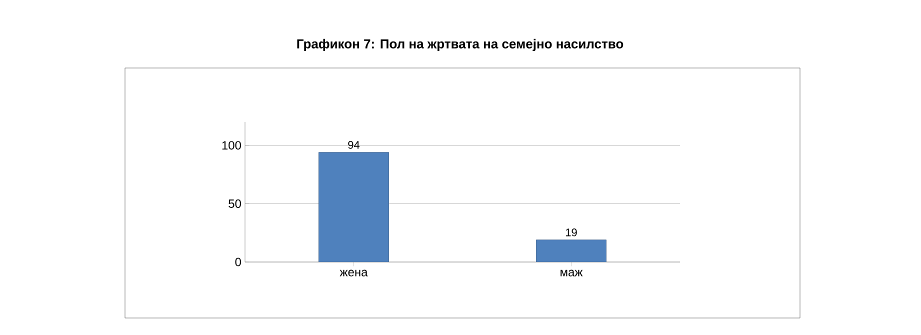  What do you see at coordinates (232, 145) in the screenshot?
I see `y-tick-label: 100` at bounding box center [232, 145].